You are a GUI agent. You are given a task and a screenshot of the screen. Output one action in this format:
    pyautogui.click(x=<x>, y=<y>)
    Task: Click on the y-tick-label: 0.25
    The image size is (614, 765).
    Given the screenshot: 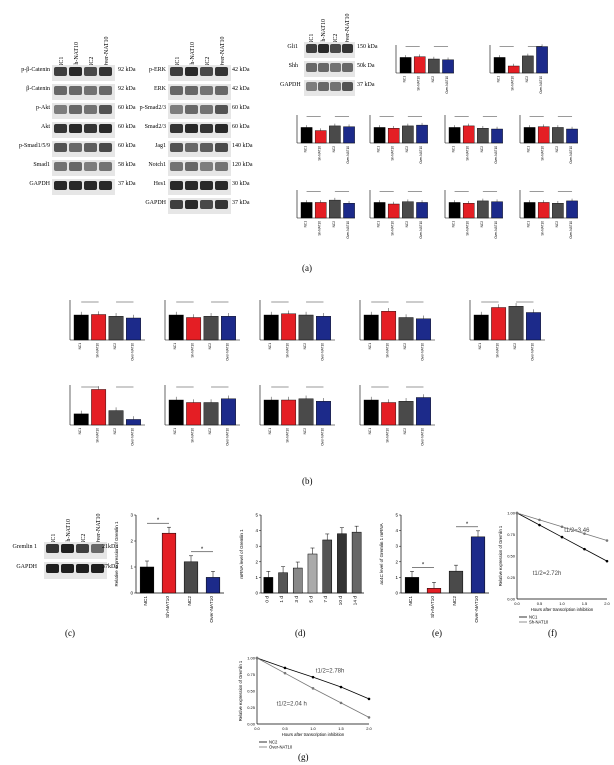 What is the action you would take?
    pyautogui.click(x=251, y=707)
    